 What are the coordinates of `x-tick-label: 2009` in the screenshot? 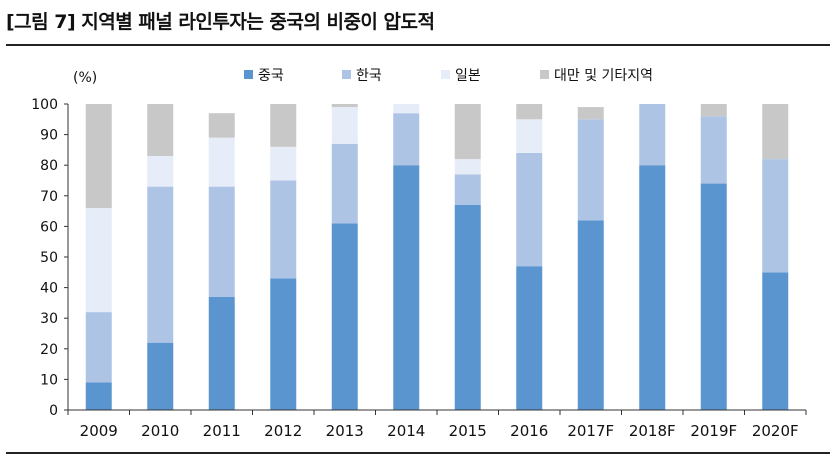 It's located at (99, 431).